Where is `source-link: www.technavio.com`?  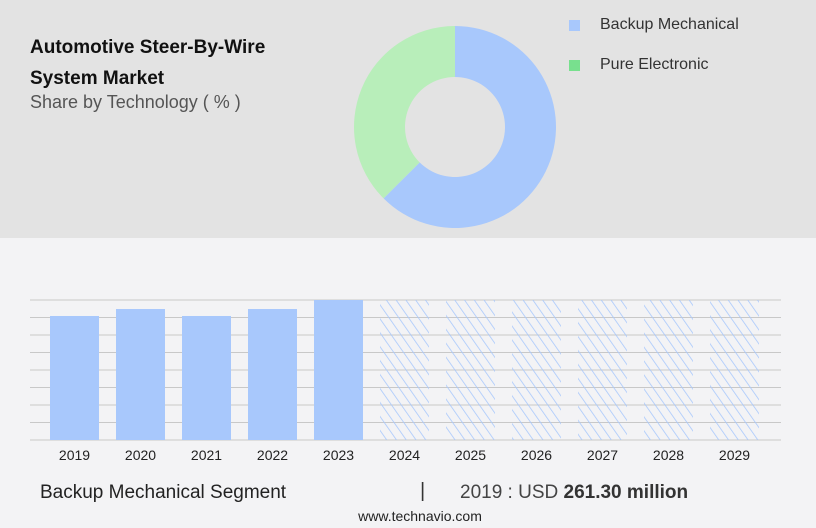
source-link: www.technavio.com is located at coordinates (420, 516).